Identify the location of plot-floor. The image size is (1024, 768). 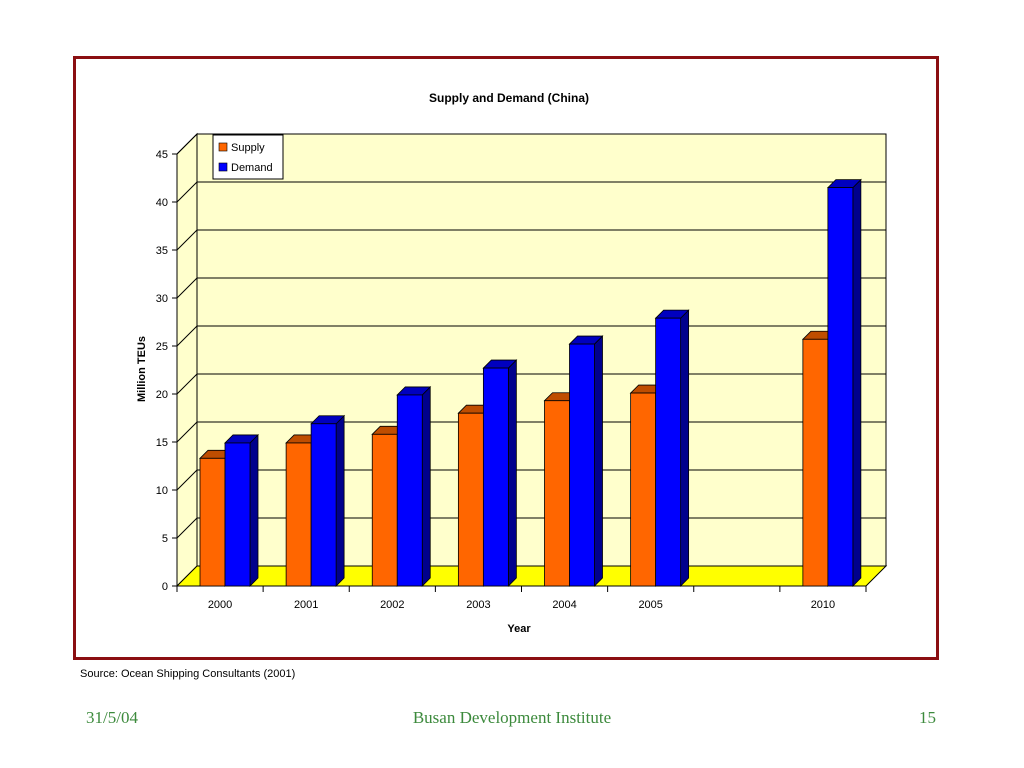
(531, 576).